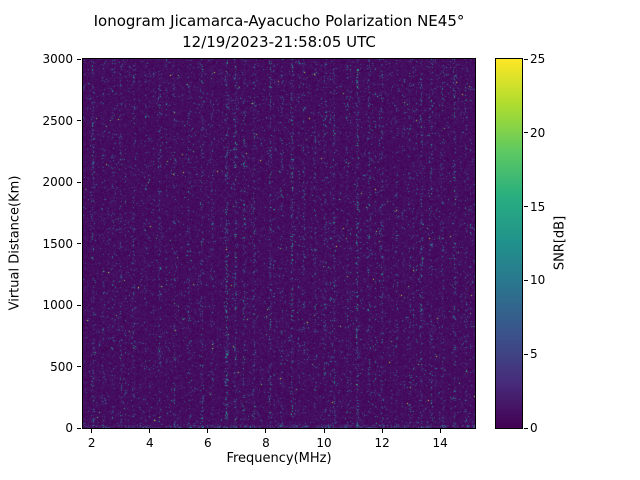 The width and height of the screenshot is (640, 480). Describe the element at coordinates (538, 59) in the screenshot. I see `colorbar-tick-label: 25` at that location.